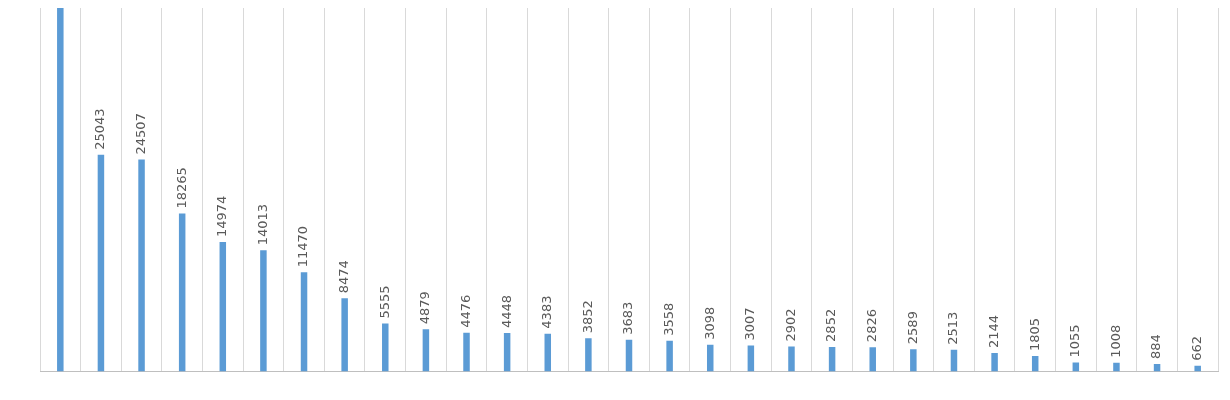 This screenshot has height=400, width=1230. I want to click on data-label: 3683, so click(628, 318).